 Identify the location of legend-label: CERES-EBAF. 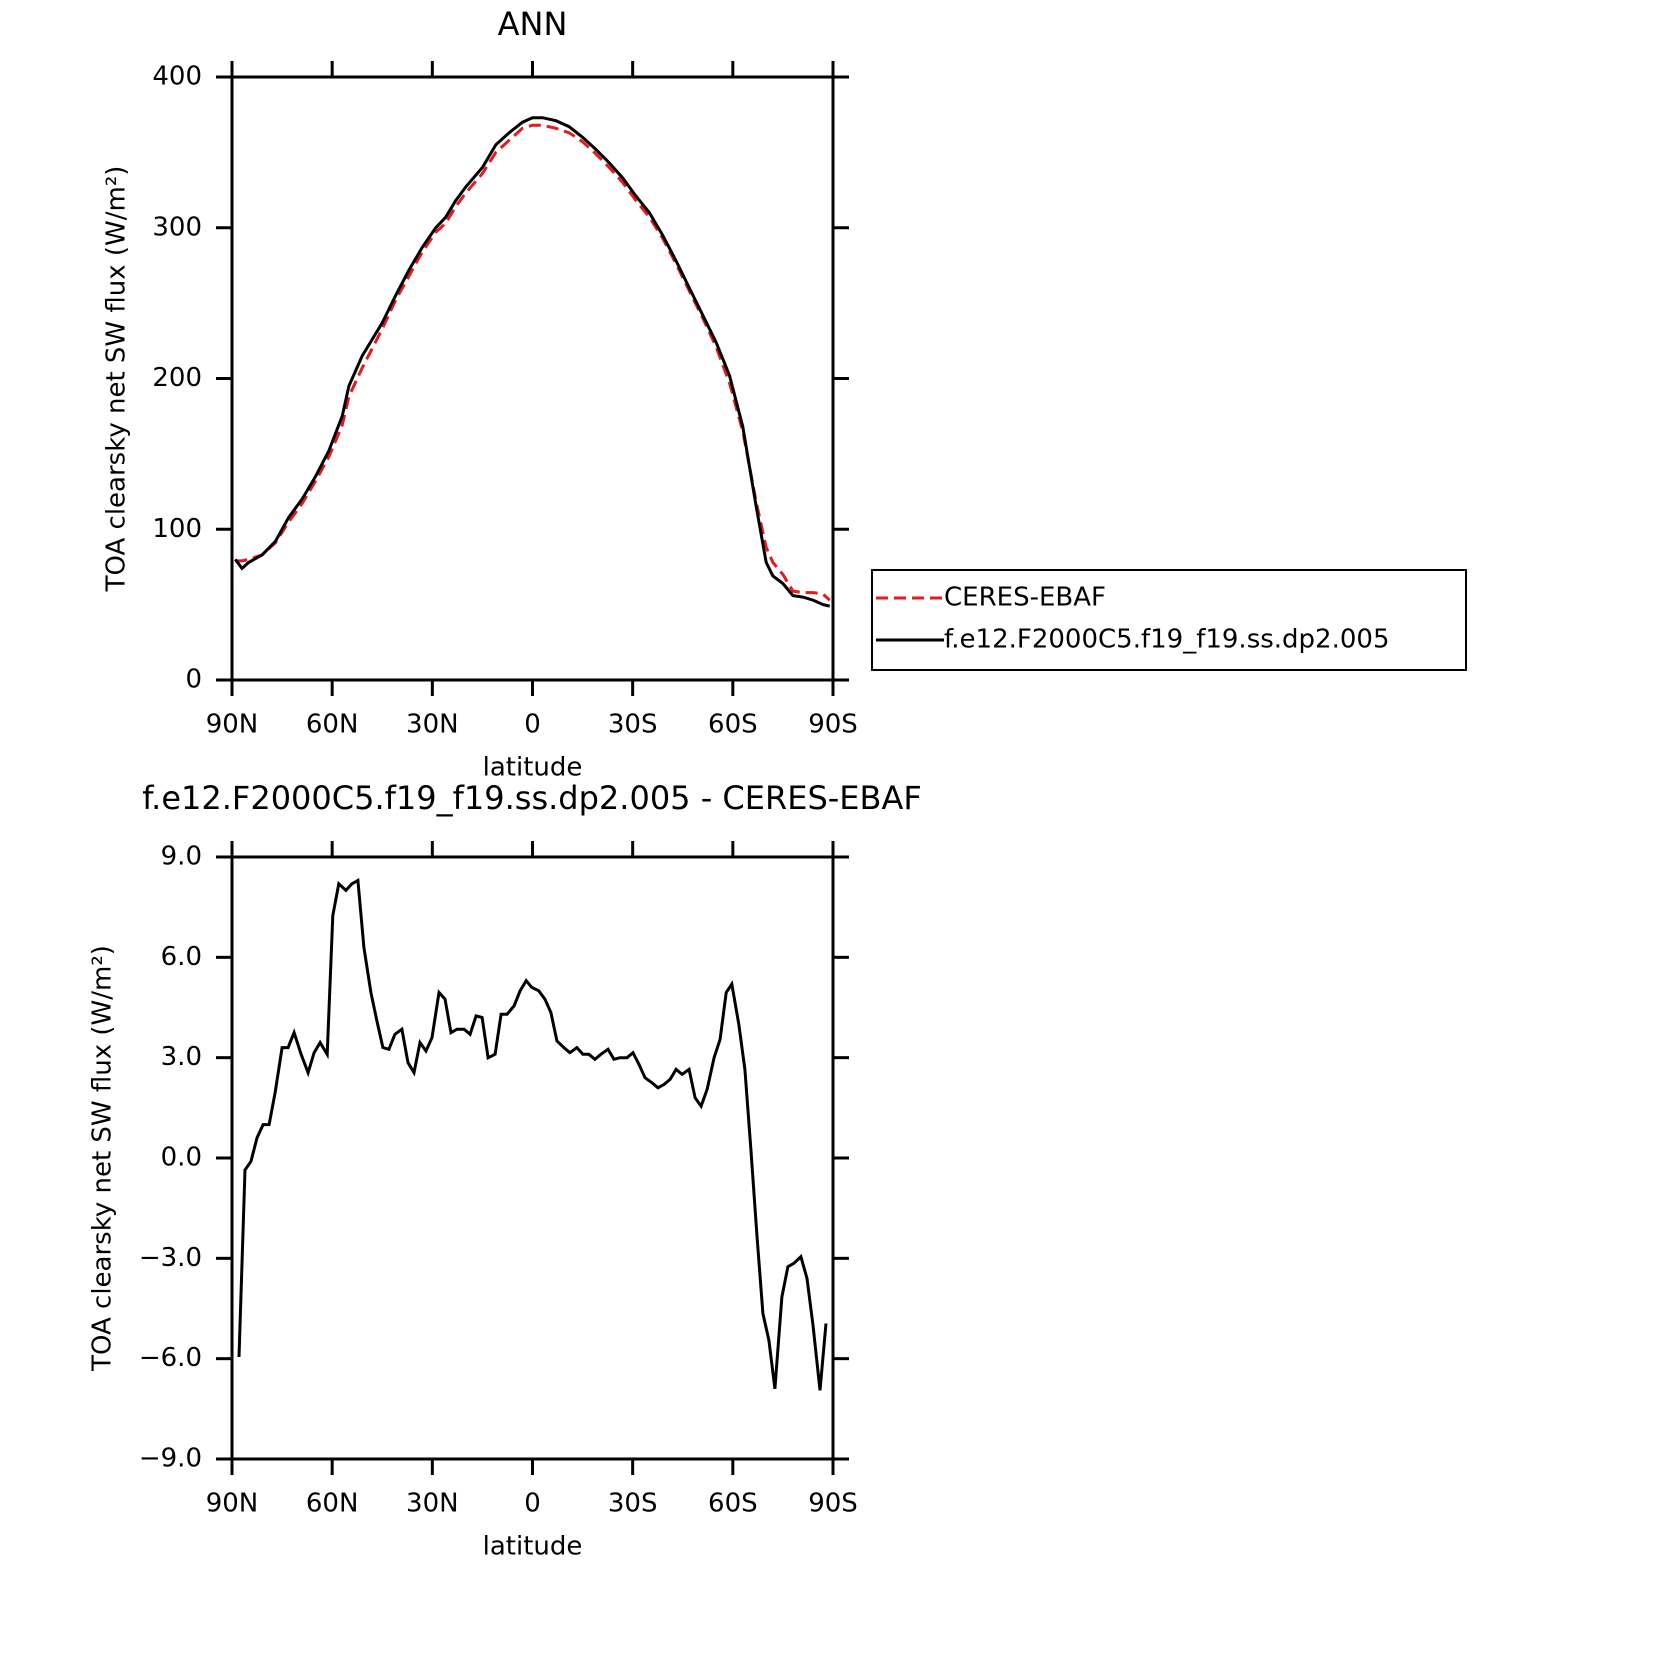
(1025, 598).